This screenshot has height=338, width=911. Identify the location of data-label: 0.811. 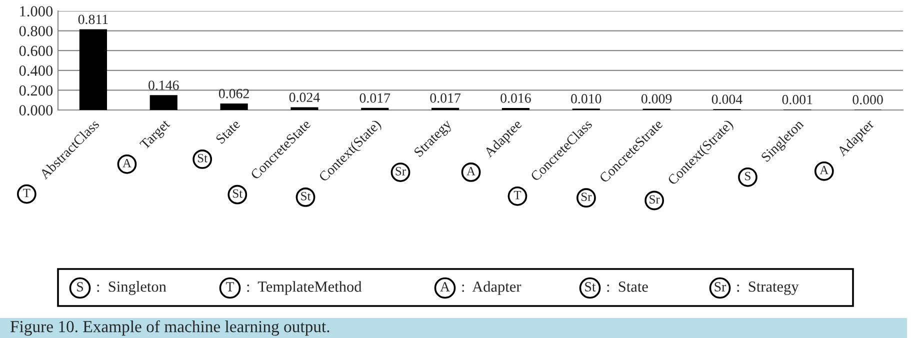
(93, 19).